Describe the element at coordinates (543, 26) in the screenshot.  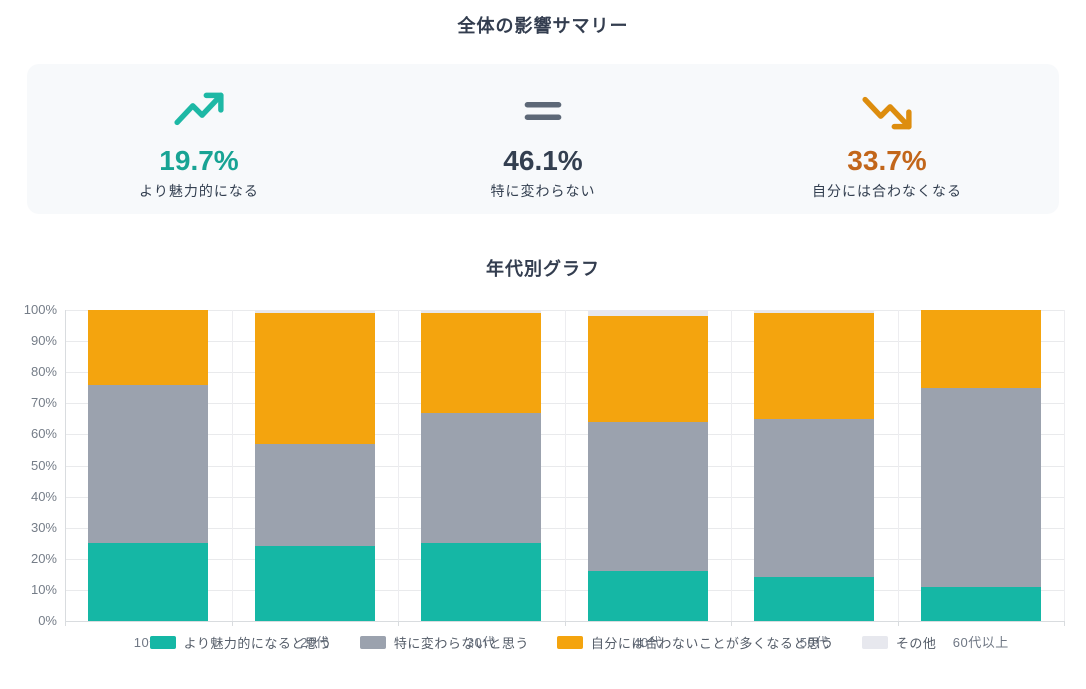
I see `page-title: 全体の影響サマリー` at that location.